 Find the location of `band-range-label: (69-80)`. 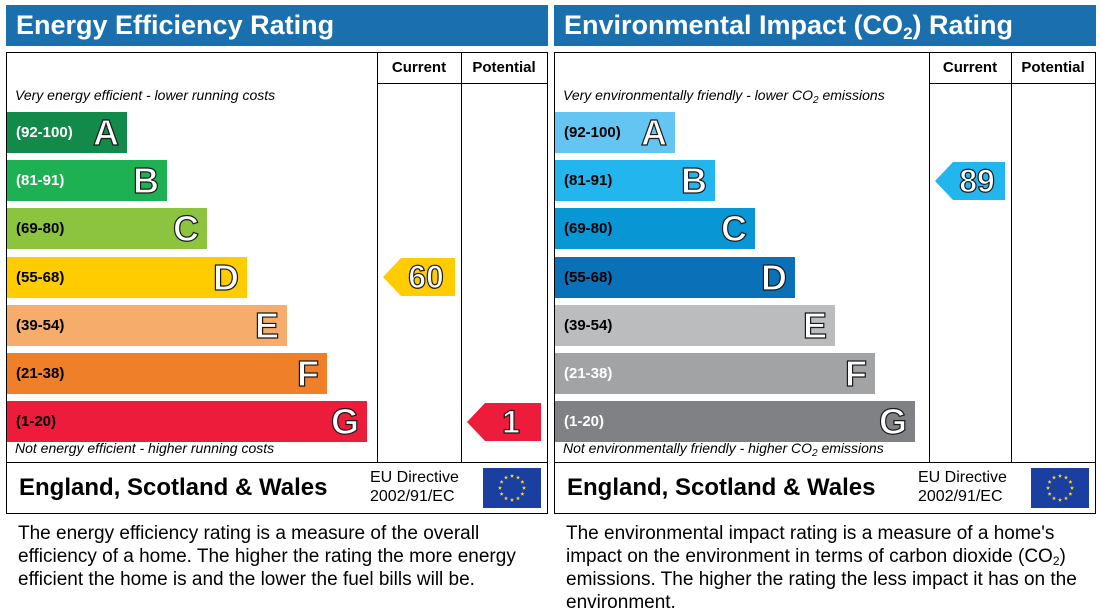

band-range-label: (69-80) is located at coordinates (40, 229).